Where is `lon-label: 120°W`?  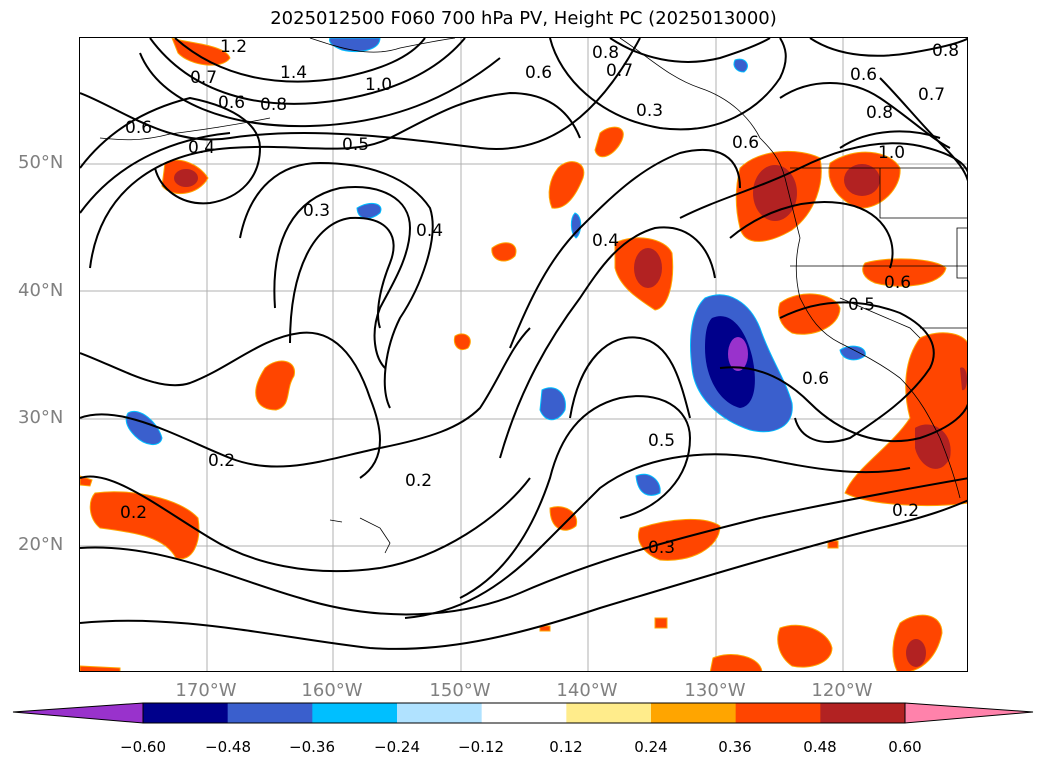
lon-label: 120°W is located at coordinates (842, 690).